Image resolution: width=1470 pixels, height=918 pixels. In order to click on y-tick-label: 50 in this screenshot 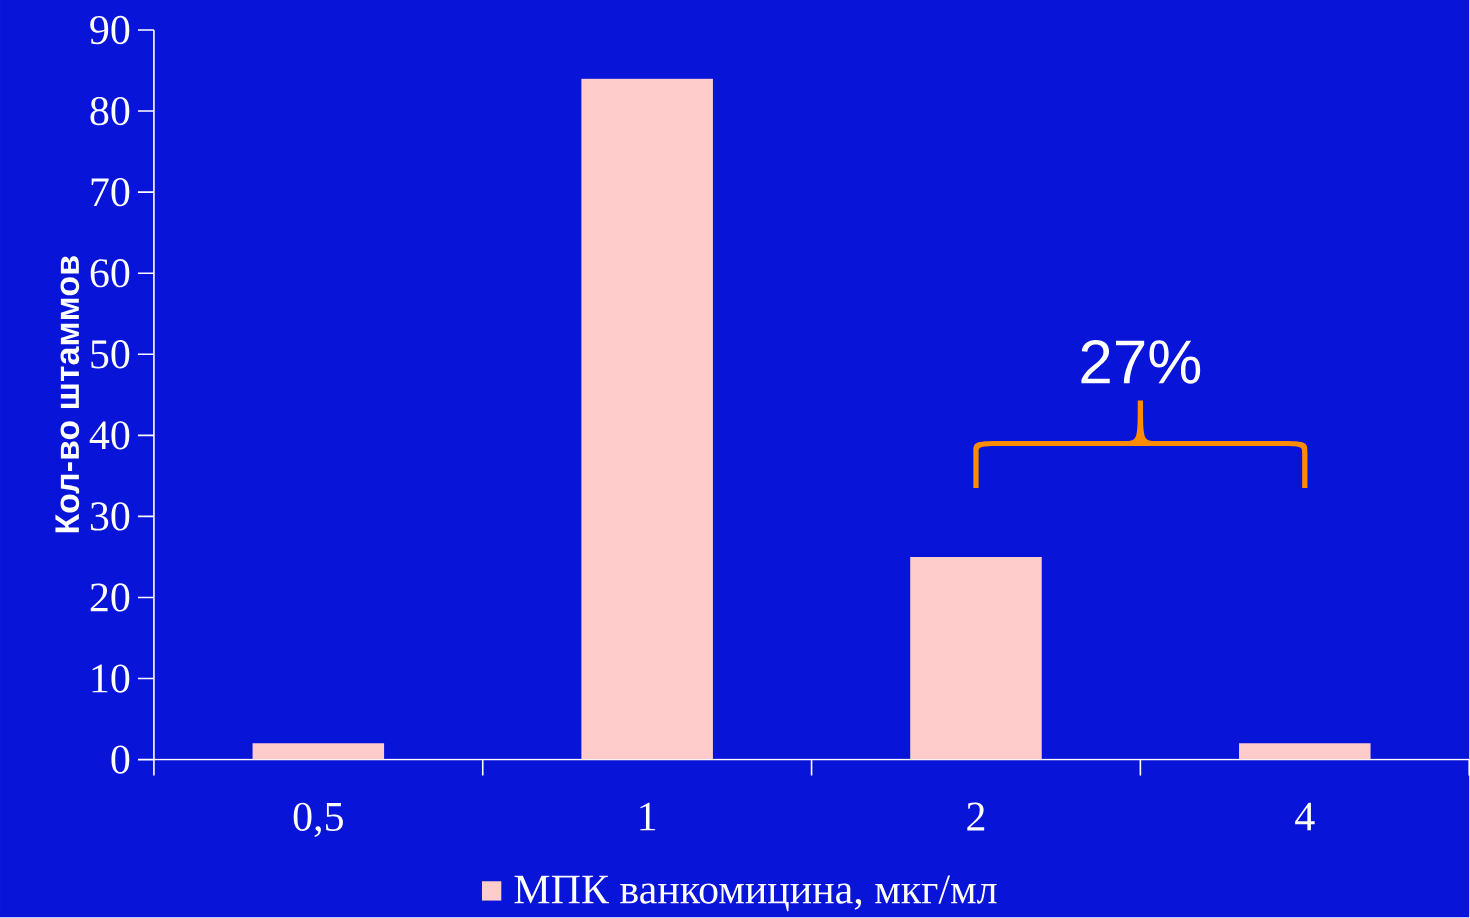, I will do `click(110, 354)`.